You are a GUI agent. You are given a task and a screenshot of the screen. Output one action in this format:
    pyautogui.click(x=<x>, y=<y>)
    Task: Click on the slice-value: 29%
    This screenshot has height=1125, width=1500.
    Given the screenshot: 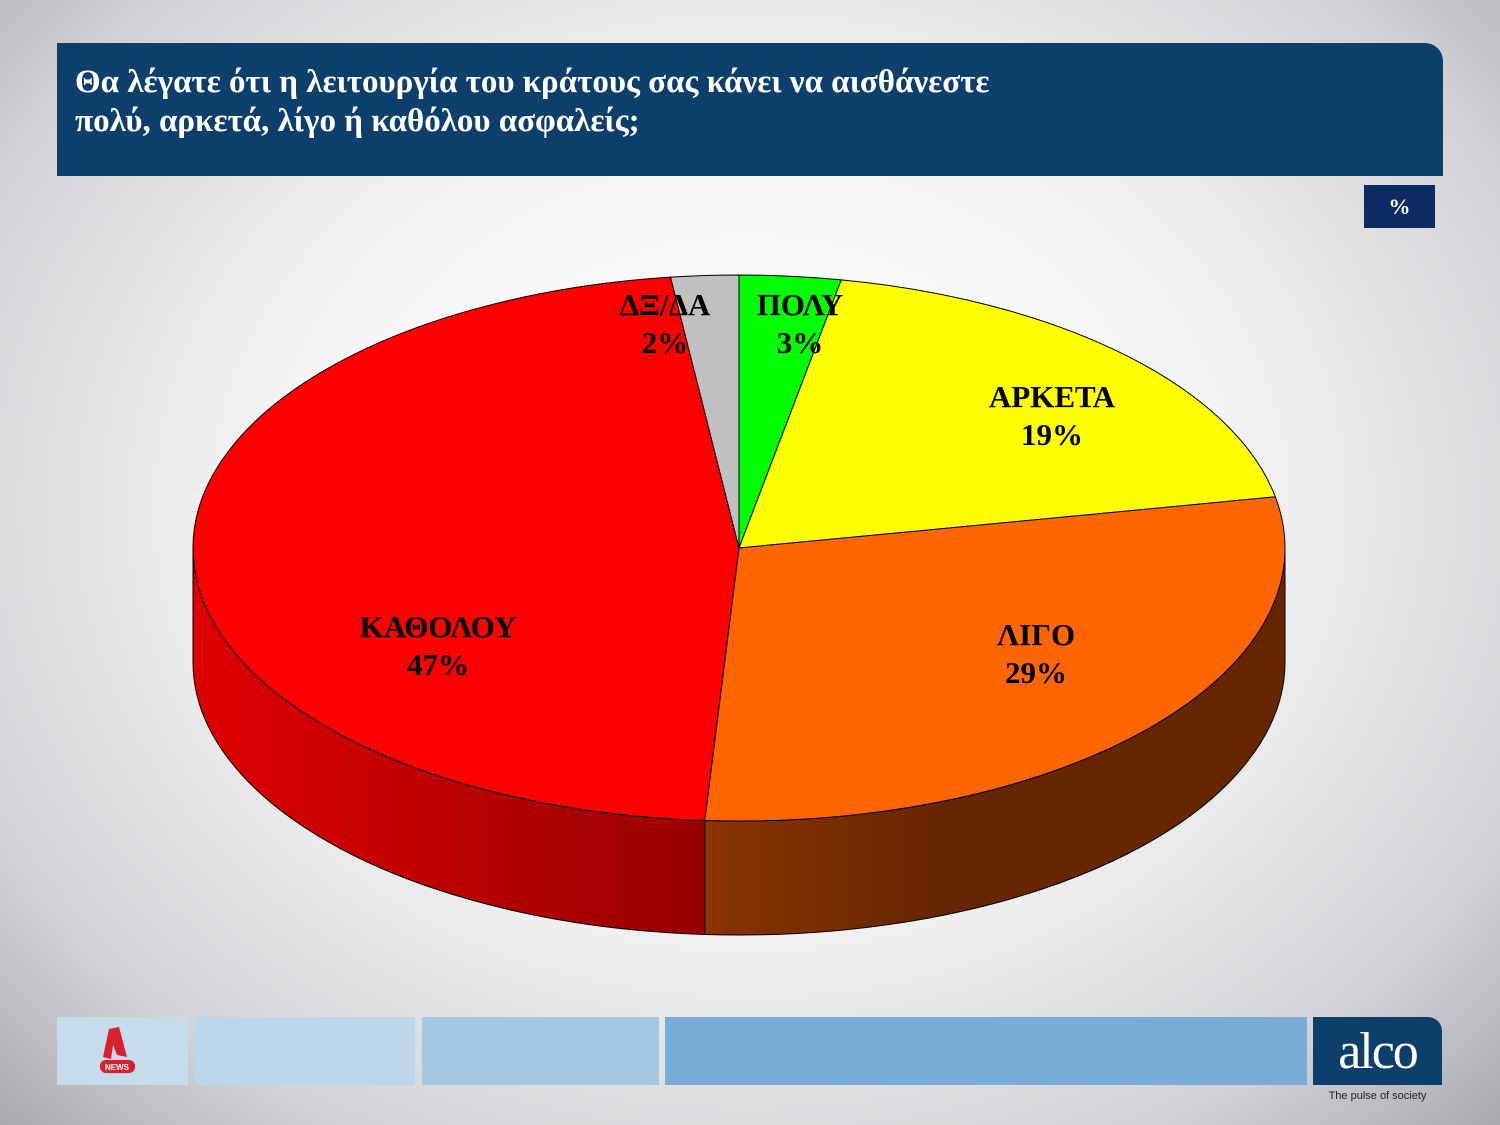 What is the action you would take?
    pyautogui.click(x=1036, y=672)
    